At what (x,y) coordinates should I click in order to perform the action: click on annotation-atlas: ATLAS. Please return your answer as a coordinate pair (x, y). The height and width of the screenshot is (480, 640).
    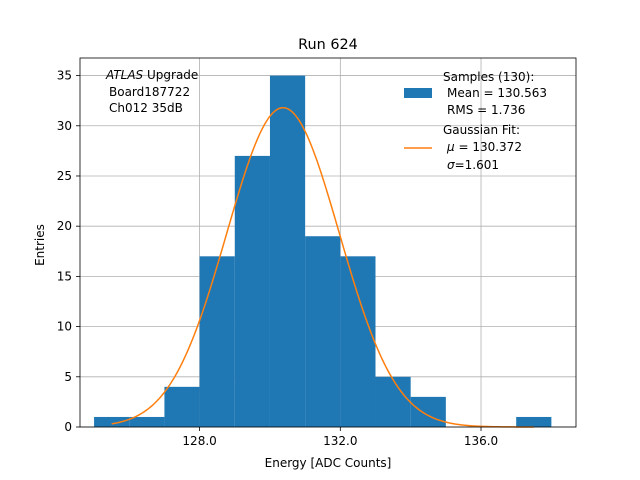
    Looking at the image, I should click on (124, 75).